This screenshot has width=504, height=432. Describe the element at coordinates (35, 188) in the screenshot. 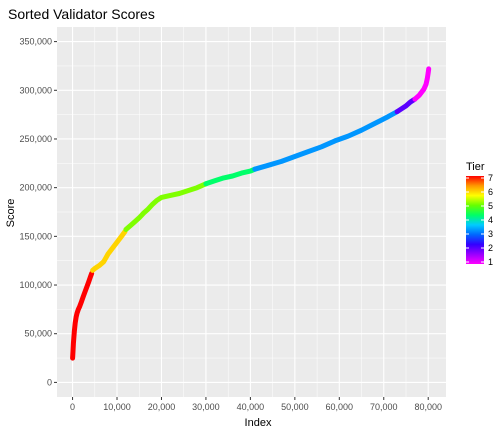

I see `y-tick-label: 200,000` at that location.